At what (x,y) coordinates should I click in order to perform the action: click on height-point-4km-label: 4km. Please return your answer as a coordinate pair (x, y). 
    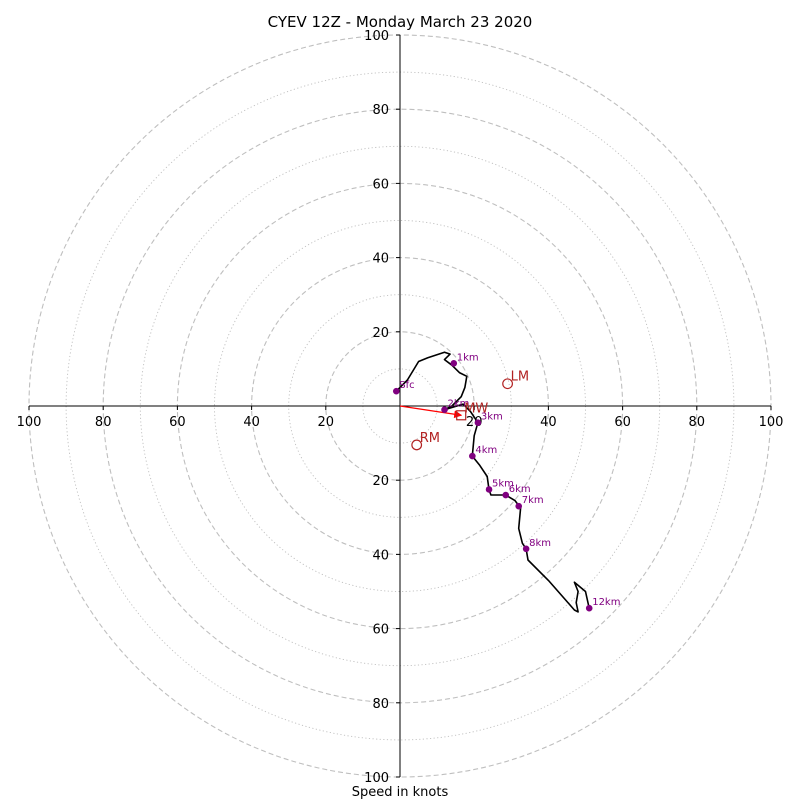
    Looking at the image, I should click on (486, 450).